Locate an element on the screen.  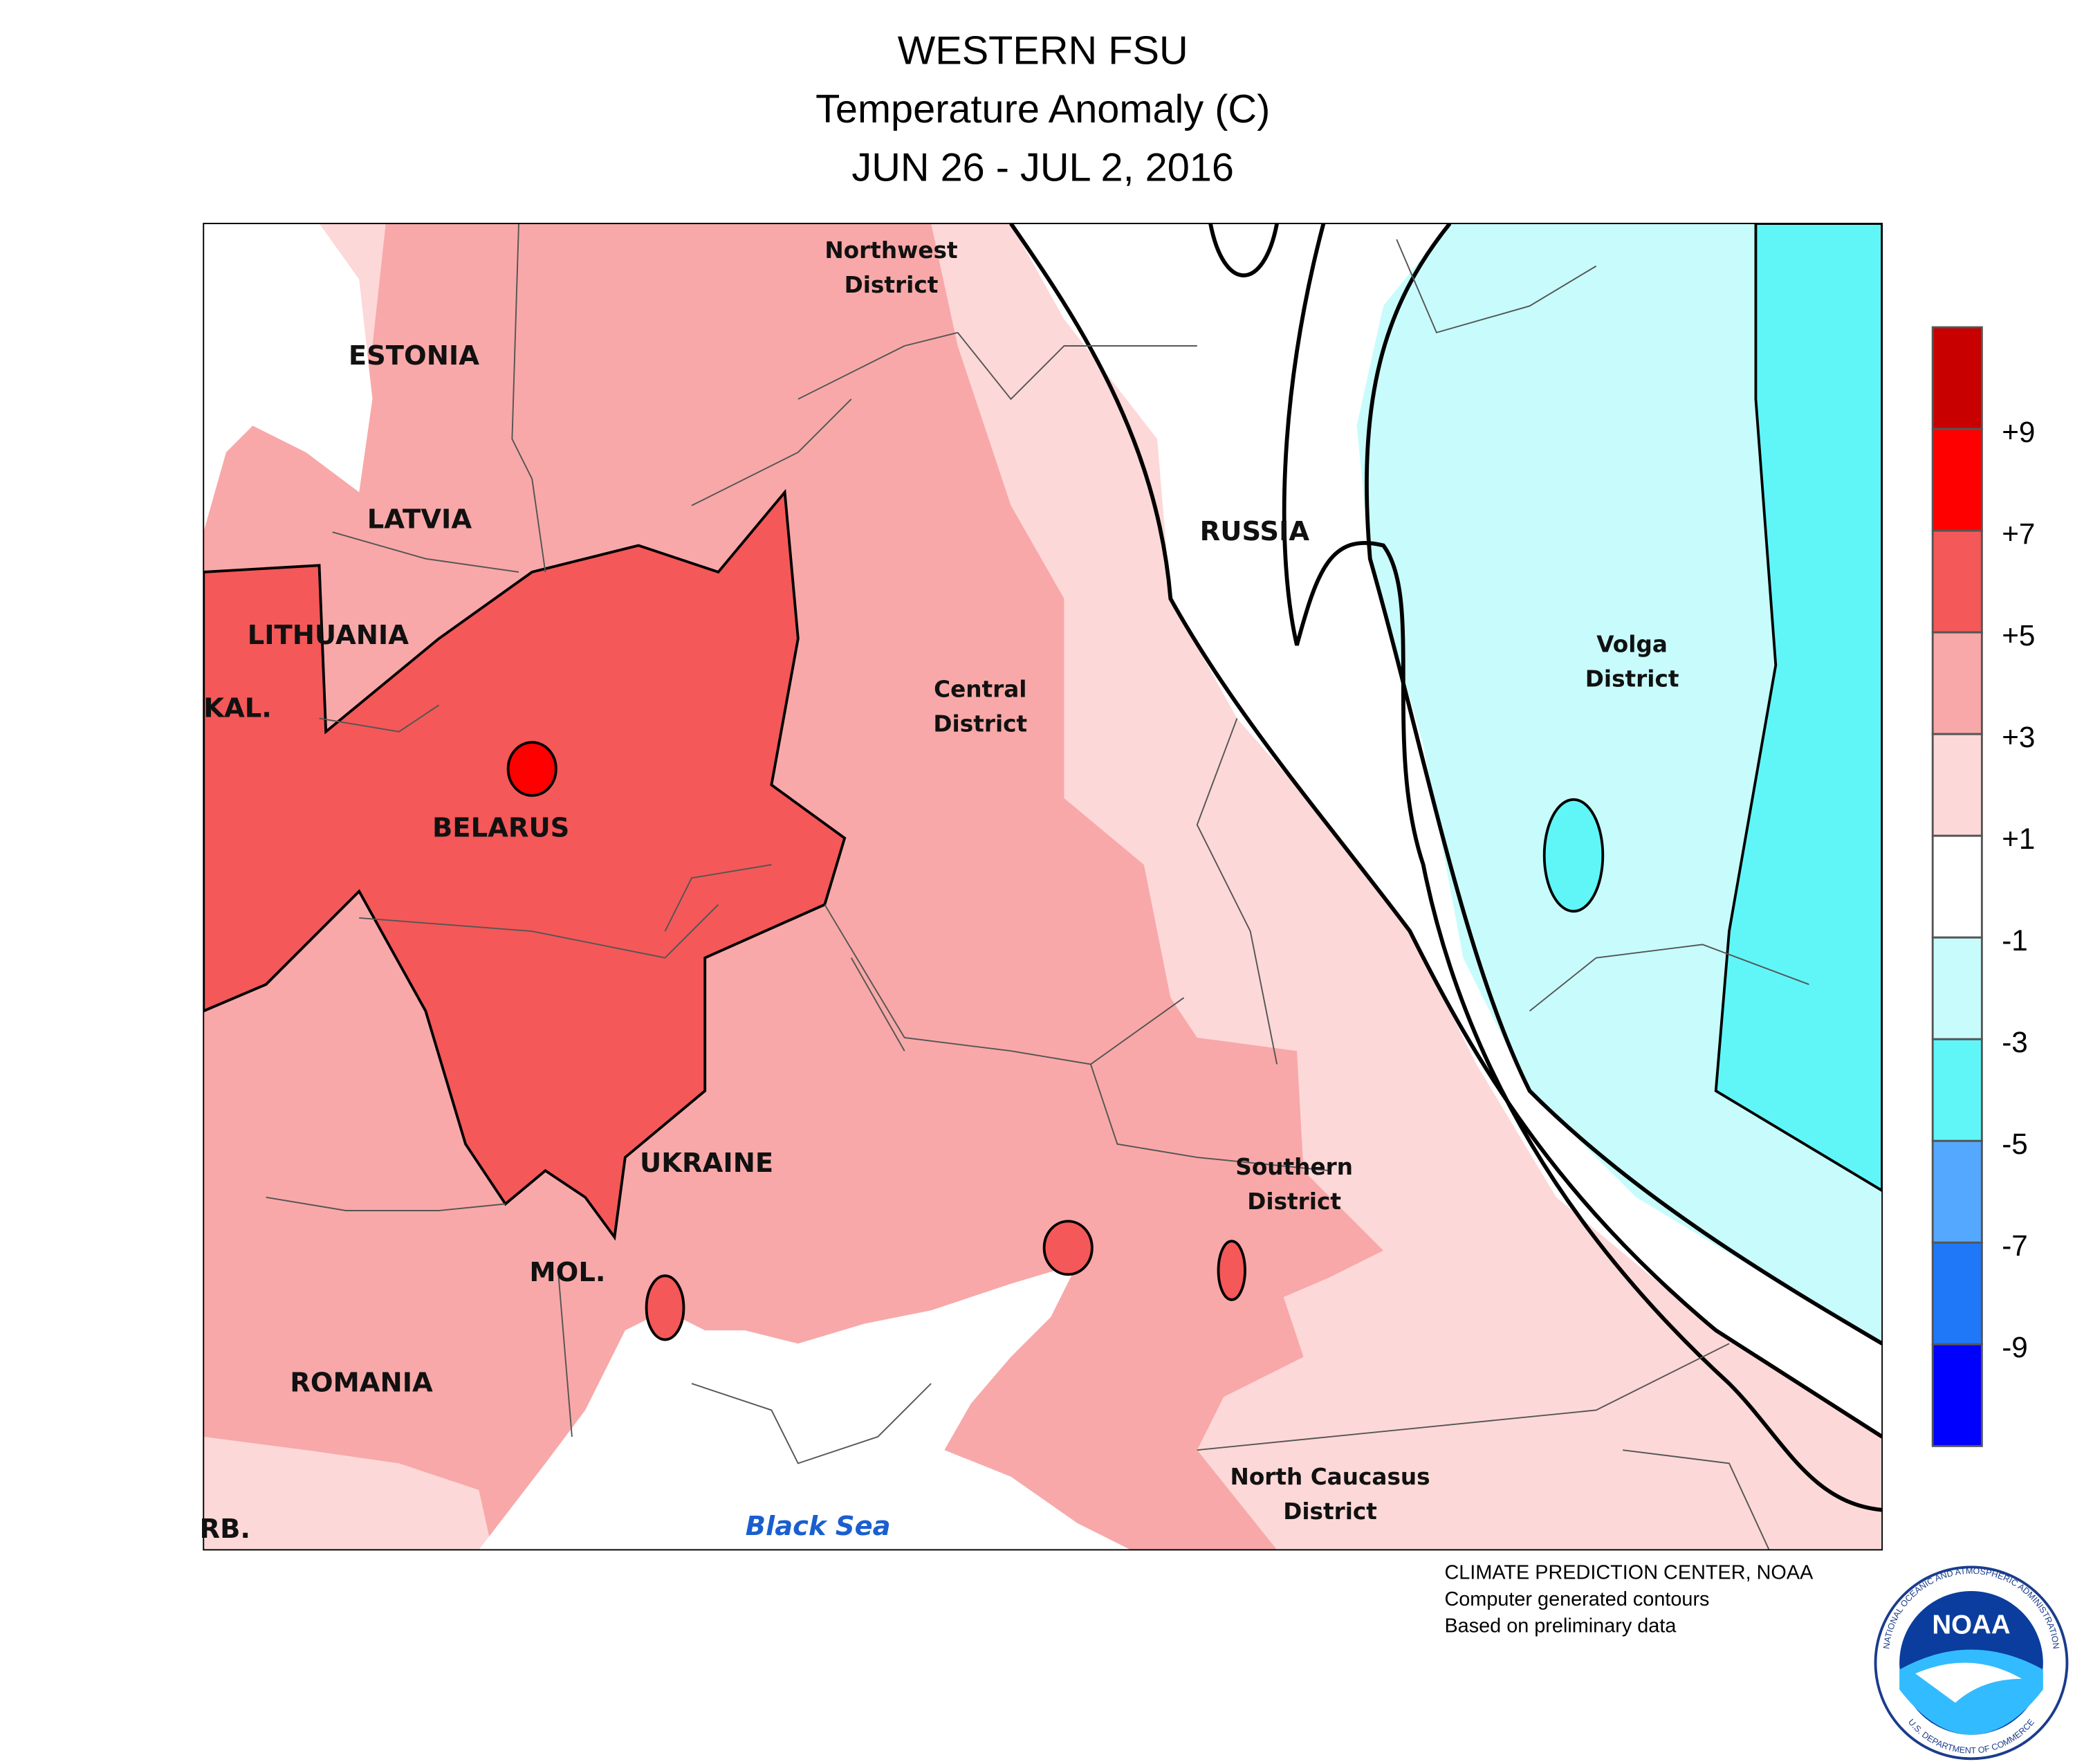
credit: CLIMATE PREDICTION CENTER, NOAA is located at coordinates (1629, 1573).